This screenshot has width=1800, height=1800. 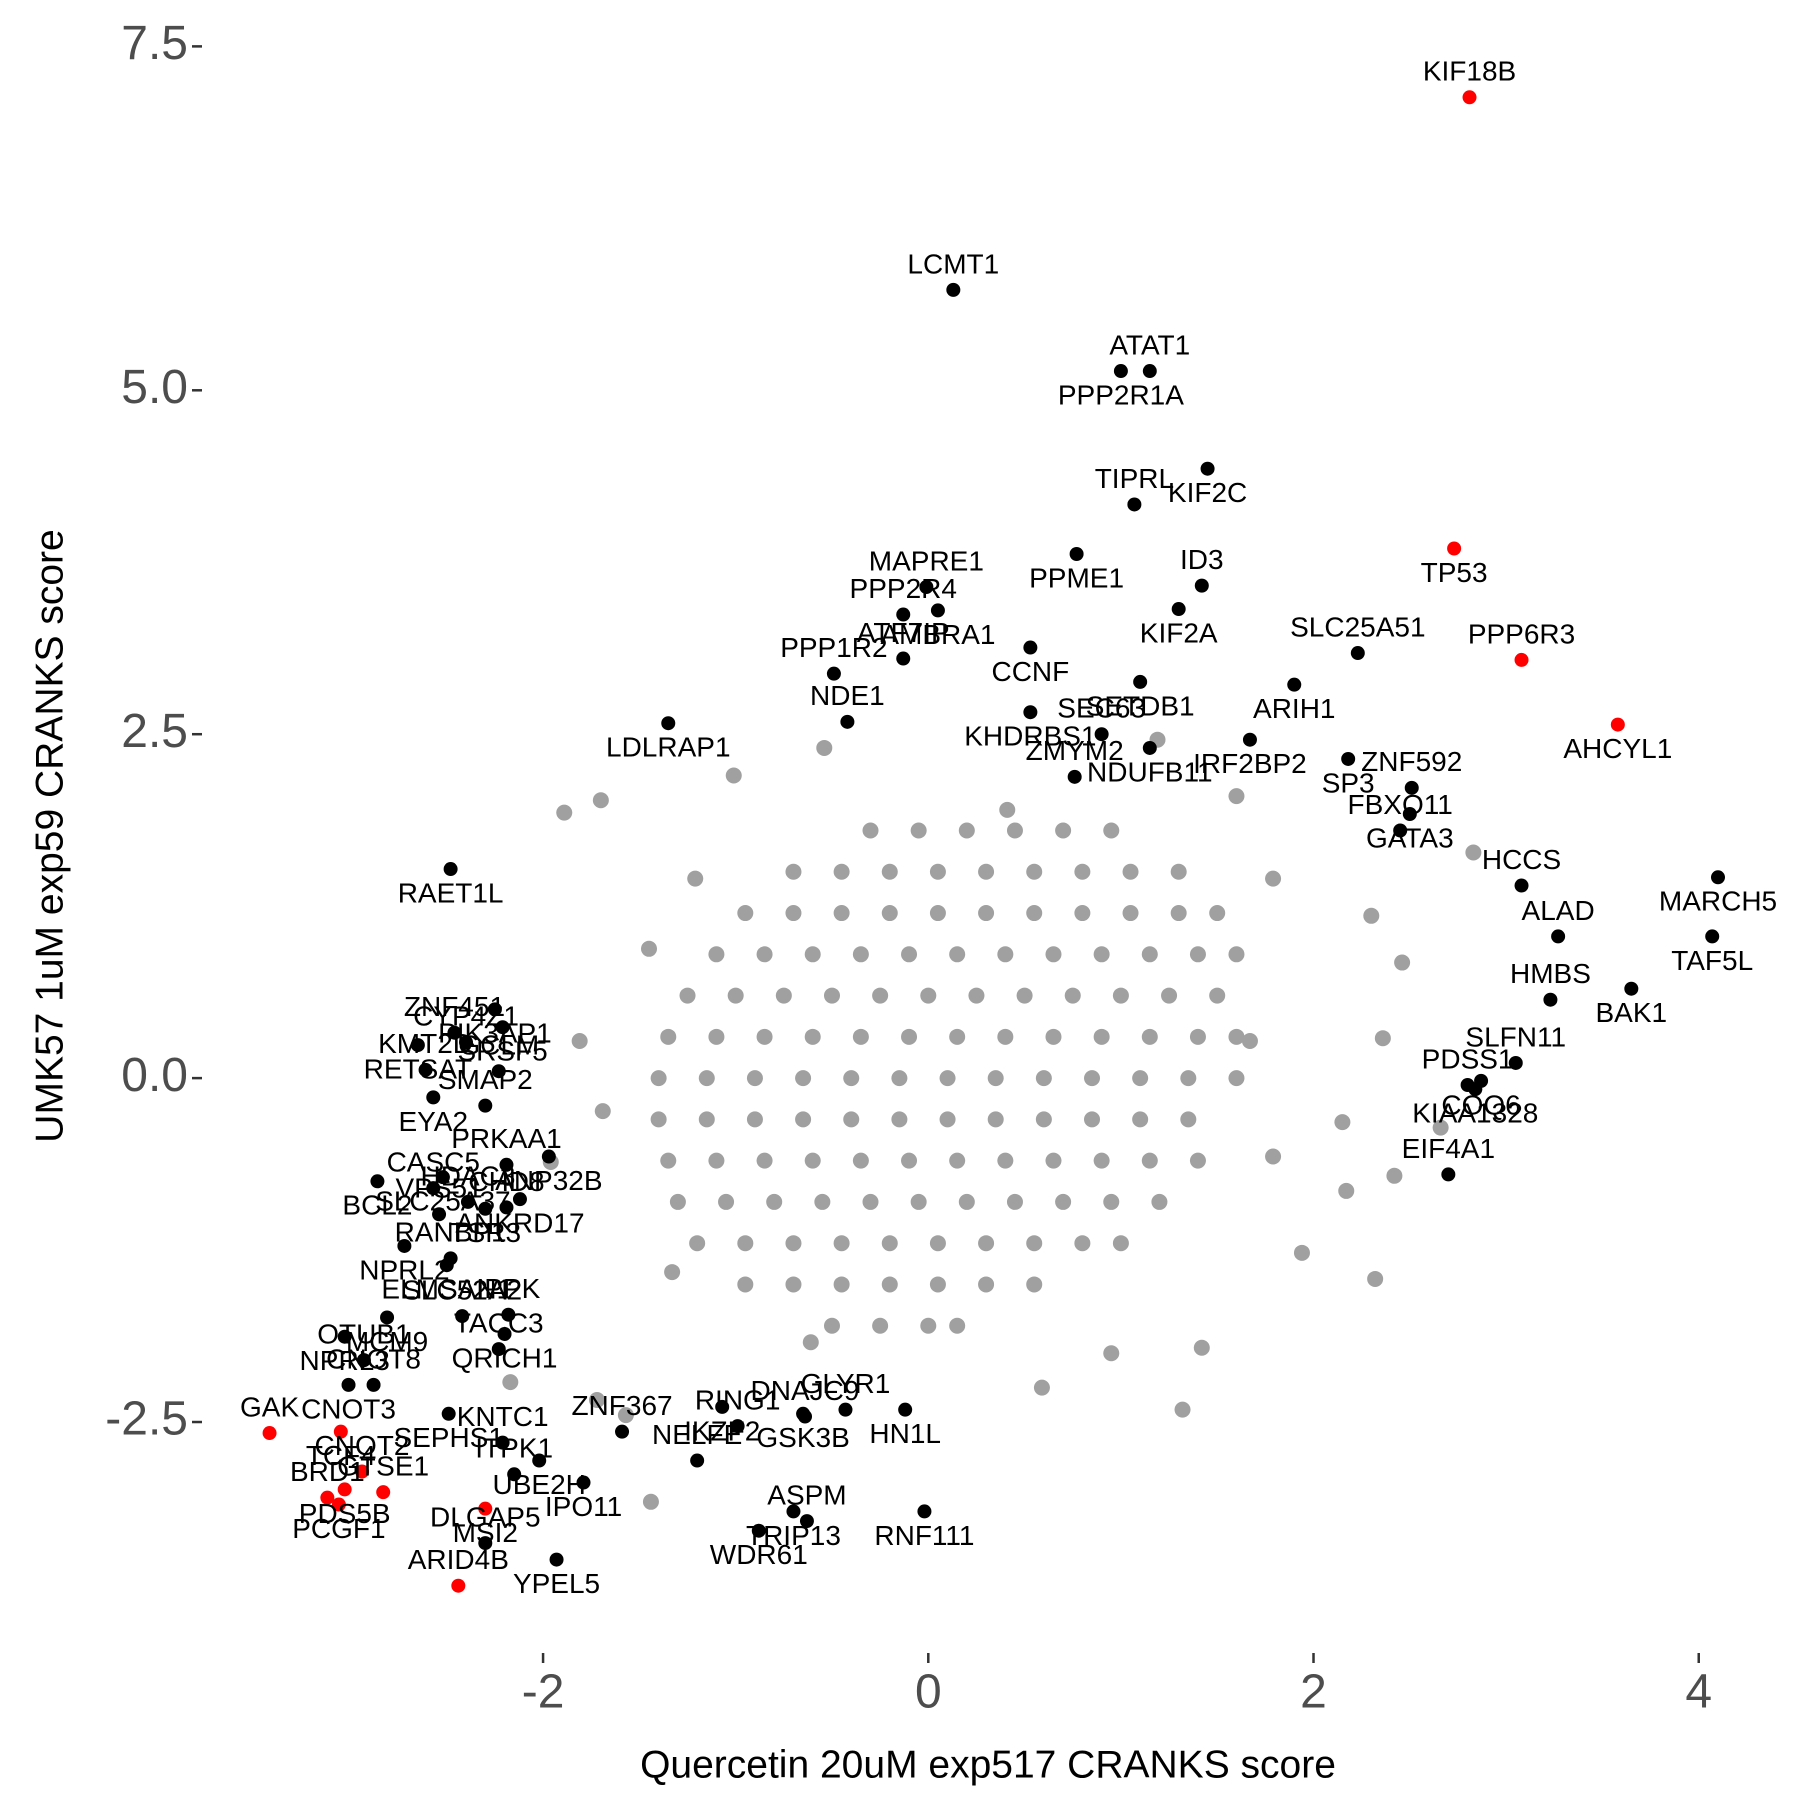 What do you see at coordinates (583, 1506) in the screenshot?
I see `point-label: IPO11` at bounding box center [583, 1506].